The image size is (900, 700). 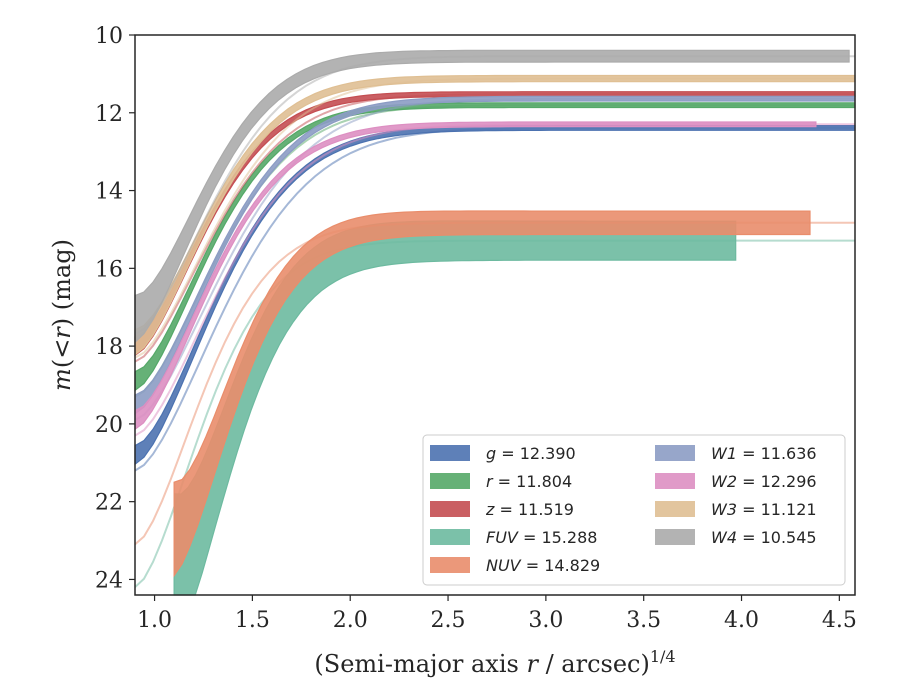 I want to click on y-tick-label: 16, so click(x=109, y=269).